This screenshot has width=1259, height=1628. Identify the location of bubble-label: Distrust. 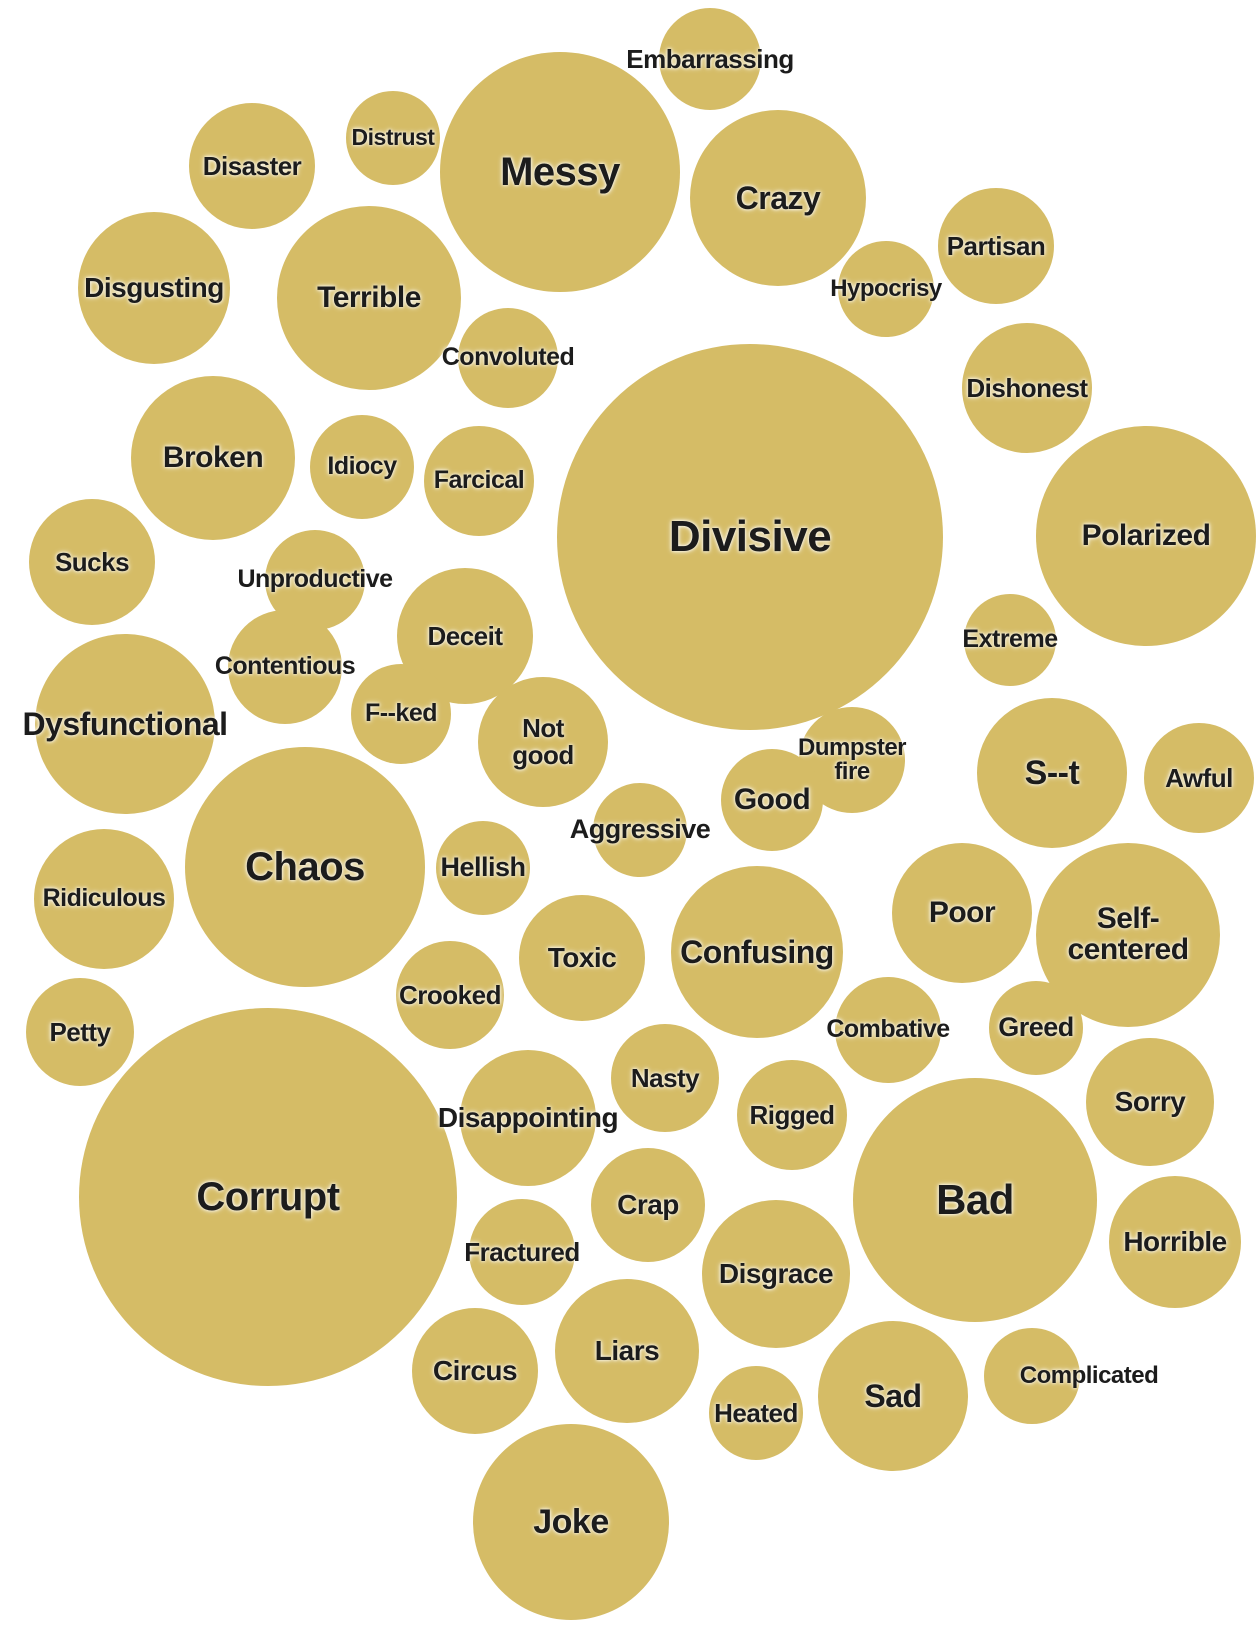
(393, 137).